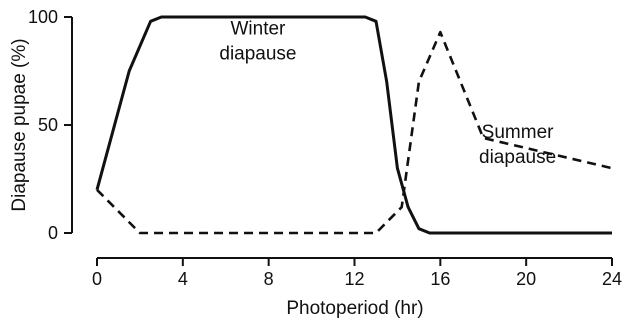  I want to click on annotation-1: Summer diapause, so click(517, 145).